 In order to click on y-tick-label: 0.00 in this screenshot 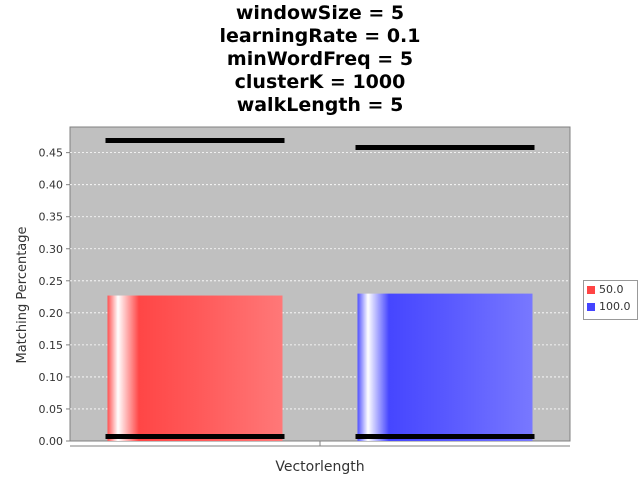, I will do `click(51, 441)`.